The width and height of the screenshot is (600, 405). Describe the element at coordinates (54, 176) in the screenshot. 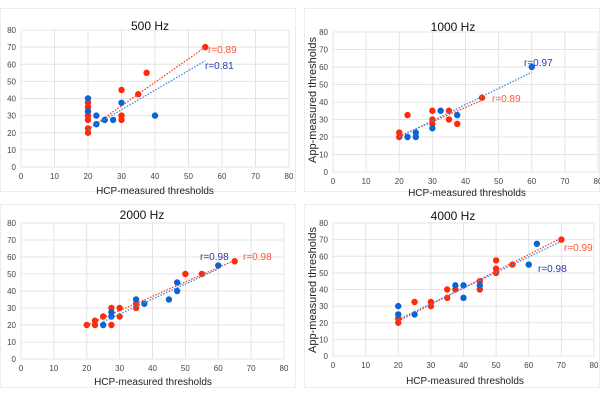

I see `x-tick-label: 10` at that location.